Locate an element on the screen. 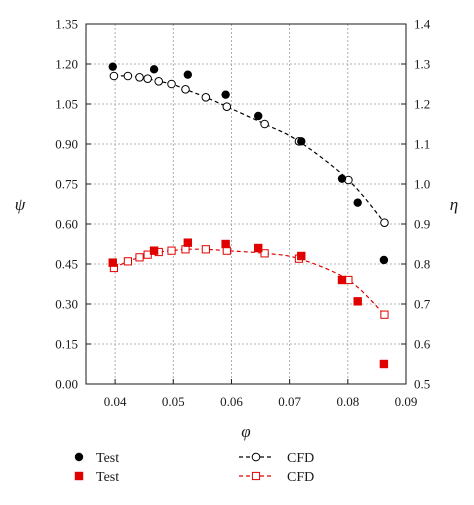 This screenshot has height=505, width=474. y-left-tick-label: 1.05 is located at coordinates (66, 104).